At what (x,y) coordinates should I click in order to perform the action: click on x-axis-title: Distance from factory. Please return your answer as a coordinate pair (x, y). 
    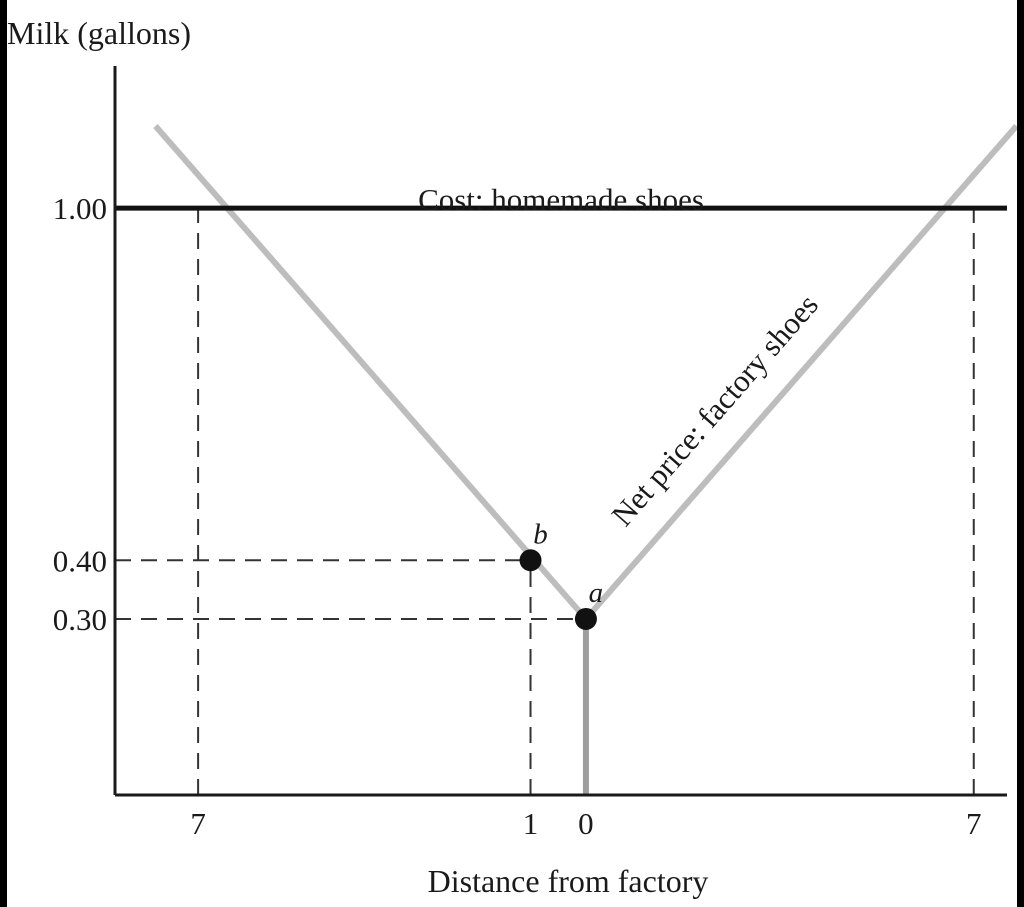
    Looking at the image, I should click on (568, 881).